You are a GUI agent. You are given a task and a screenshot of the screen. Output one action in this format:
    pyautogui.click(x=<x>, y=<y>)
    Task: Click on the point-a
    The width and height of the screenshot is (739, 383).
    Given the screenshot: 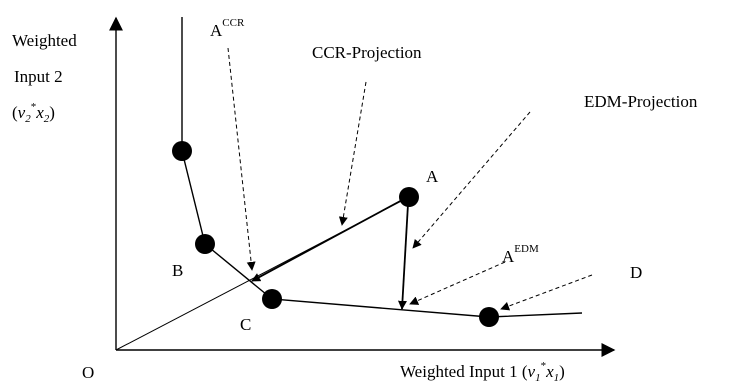 What is the action you would take?
    pyautogui.click(x=409, y=197)
    